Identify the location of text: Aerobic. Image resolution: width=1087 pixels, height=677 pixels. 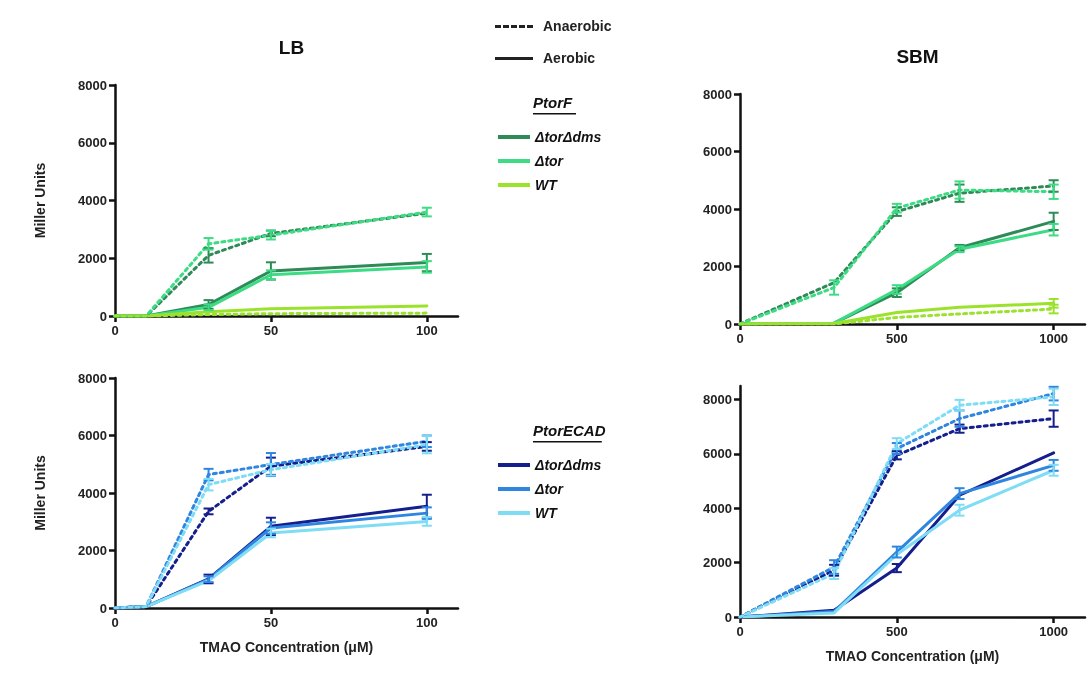
(569, 58).